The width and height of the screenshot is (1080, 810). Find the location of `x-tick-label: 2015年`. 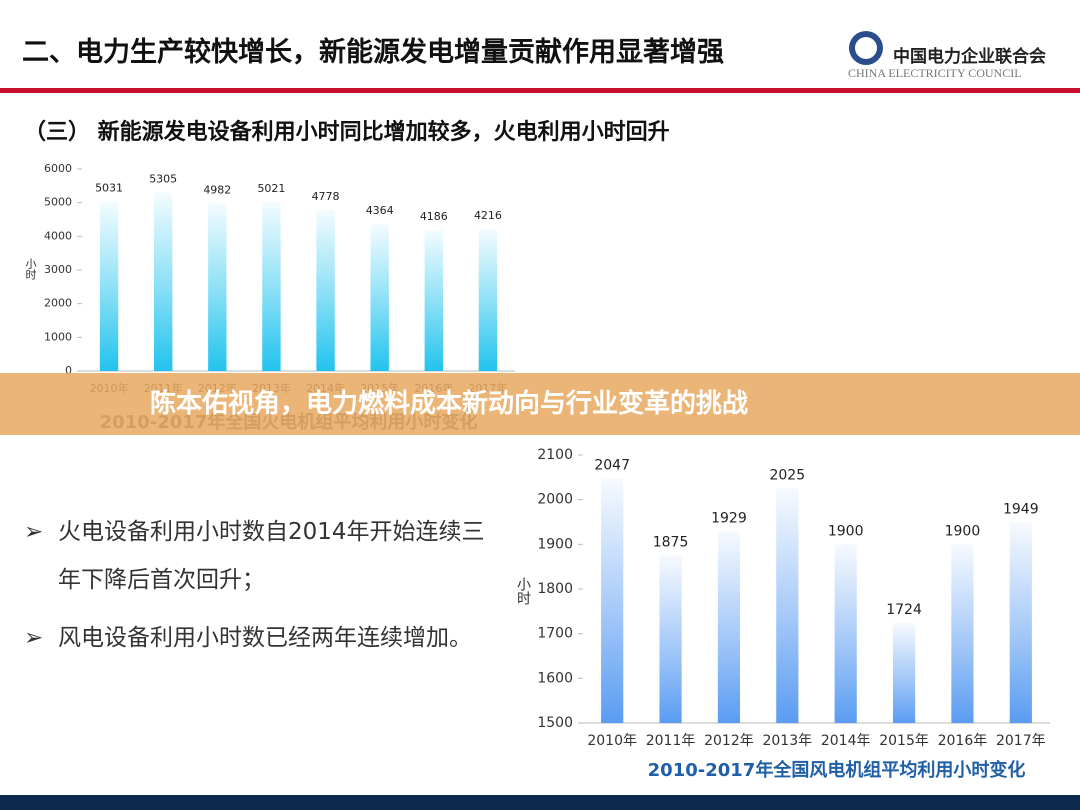

x-tick-label: 2015年 is located at coordinates (904, 741).